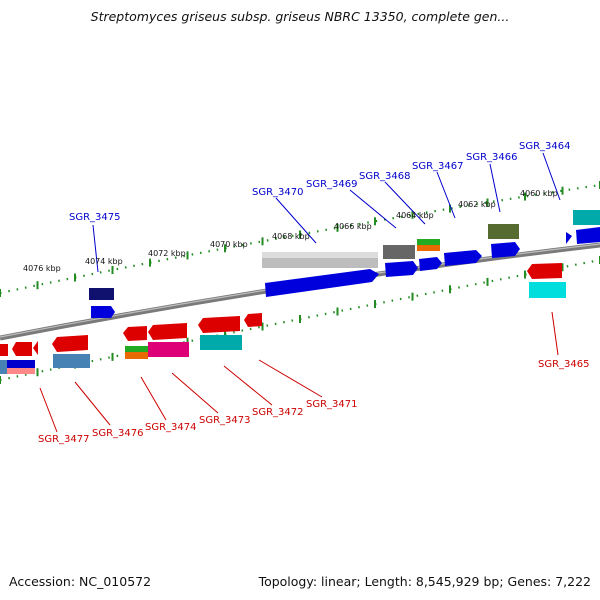 Image resolution: width=600 pixels, height=600 pixels. Describe the element at coordinates (291, 236) in the screenshot. I see `ruler-label: 4068 kbp` at that location.